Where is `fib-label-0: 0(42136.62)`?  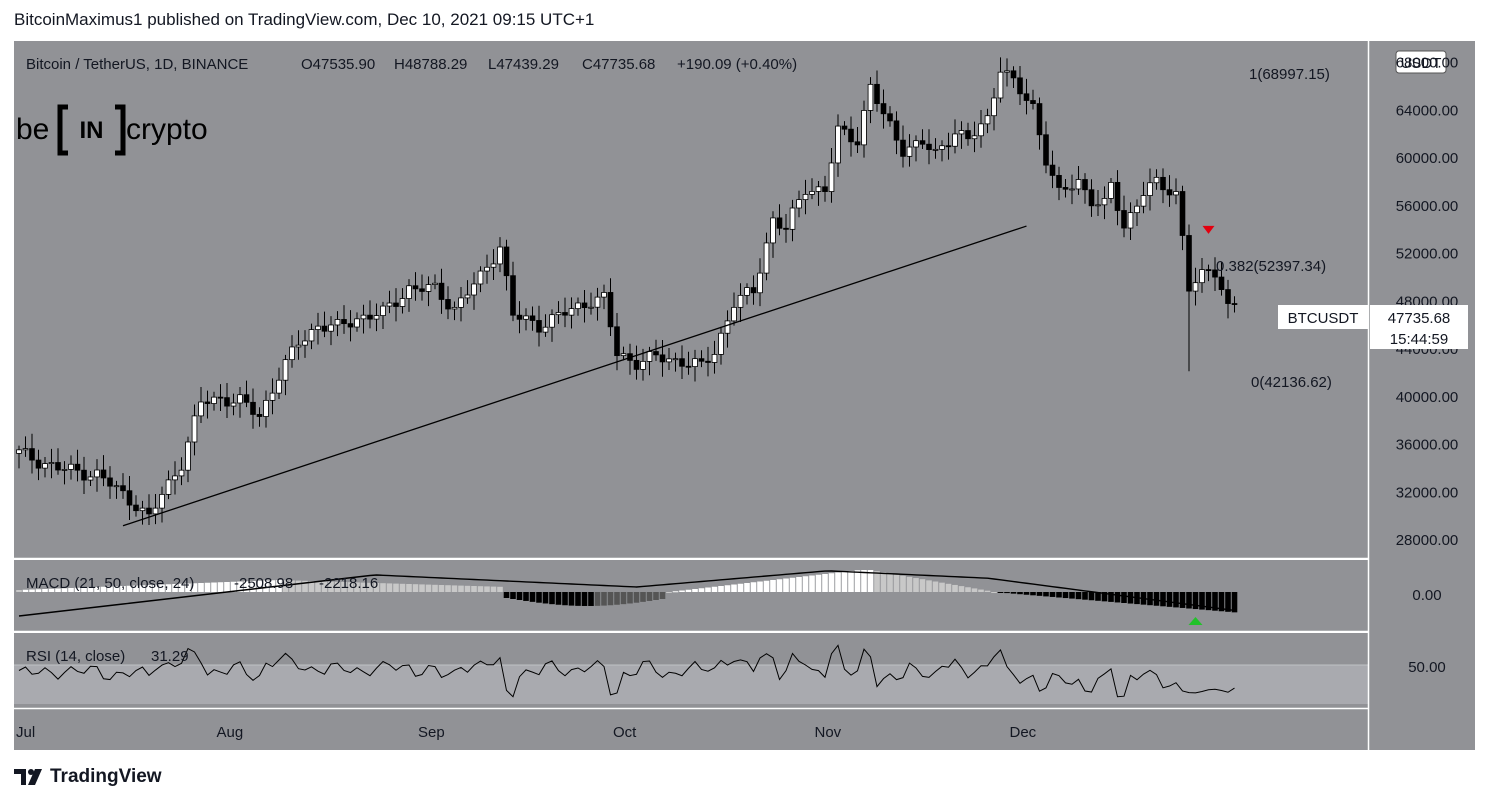
fib-label-0: 0(42136.62) is located at coordinates (1291, 382).